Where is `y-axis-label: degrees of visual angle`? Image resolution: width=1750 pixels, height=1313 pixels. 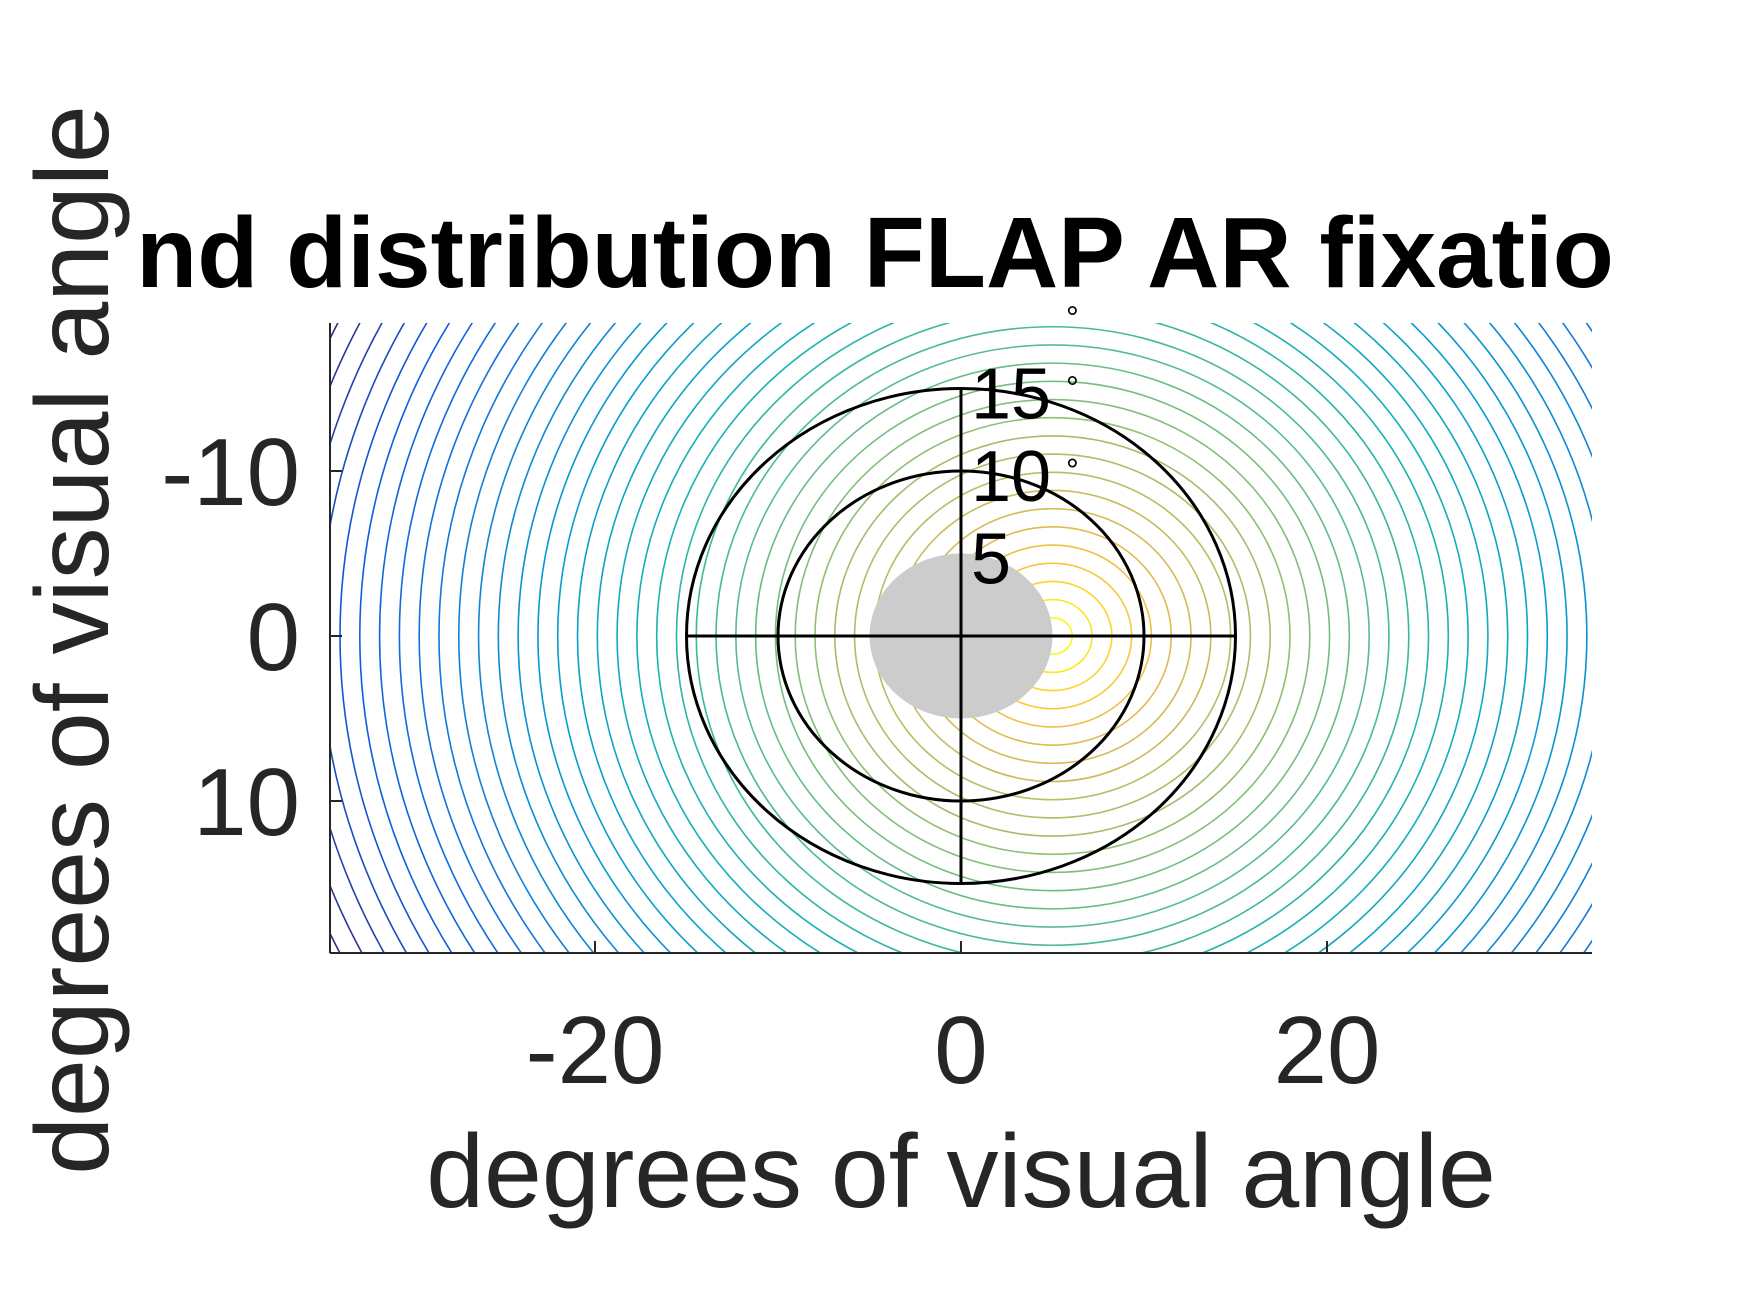
y-axis-label: degrees of visual angle is located at coordinates (73, 640).